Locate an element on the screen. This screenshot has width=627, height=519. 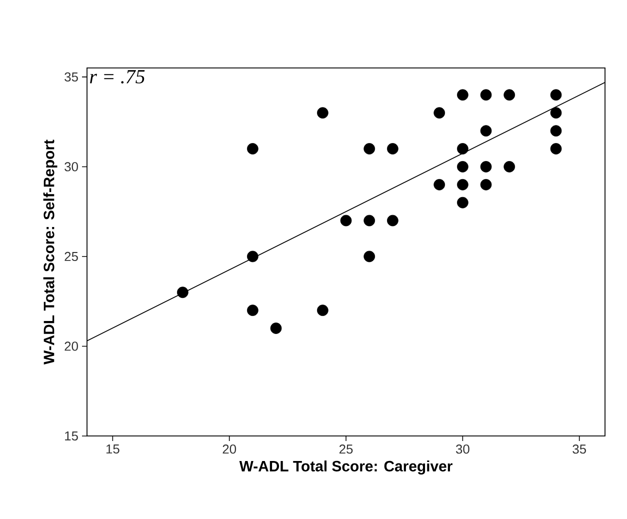
y-tick-label: 30 is located at coordinates (71, 167).